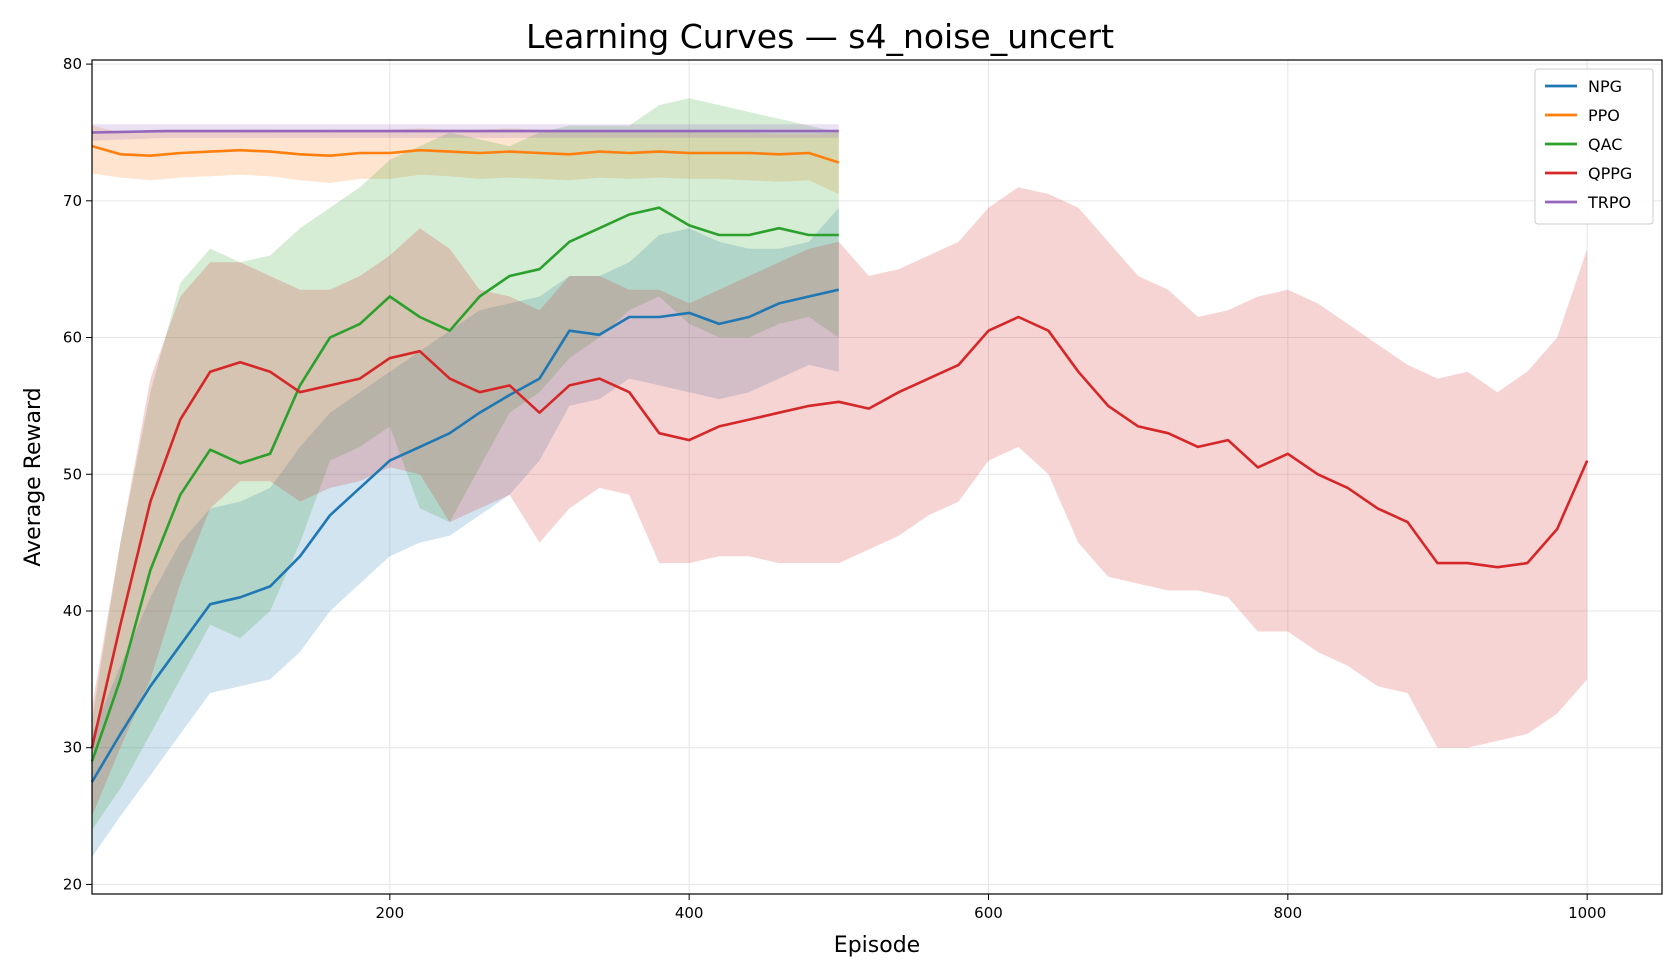 This screenshot has width=1680, height=980. Describe the element at coordinates (465, 154) in the screenshot. I see `line-ppo` at that location.